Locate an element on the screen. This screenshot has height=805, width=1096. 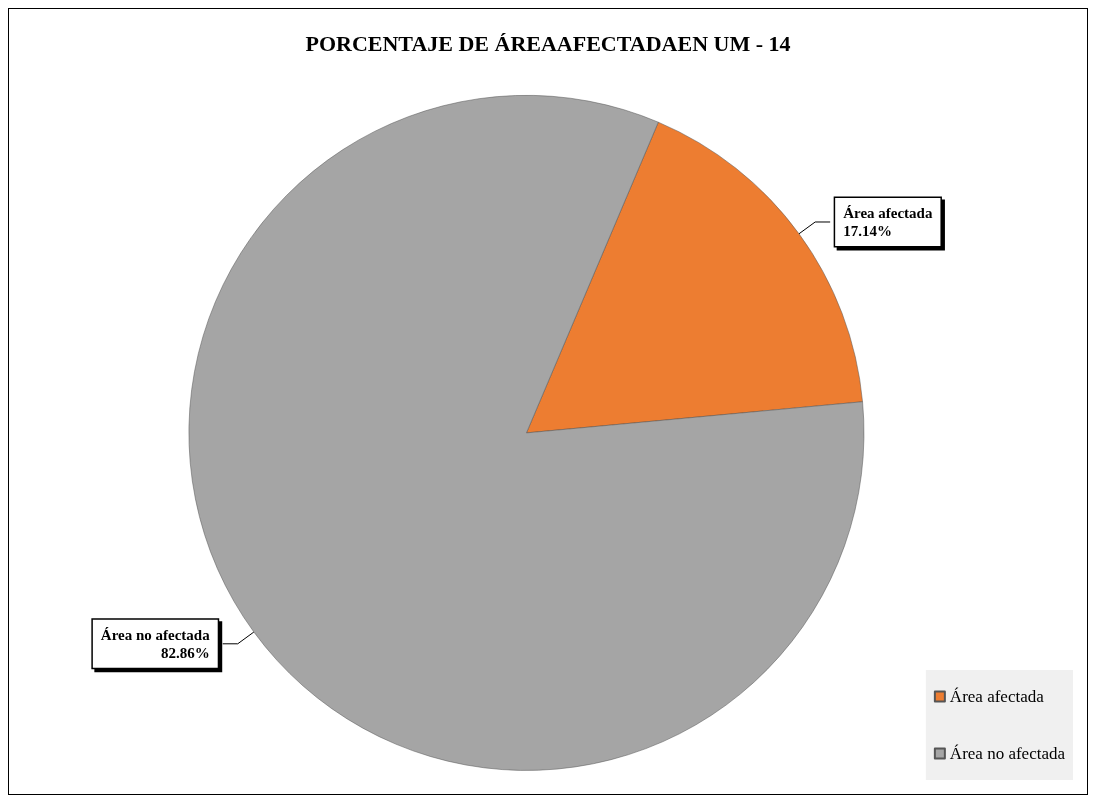
data-label: 17.14% is located at coordinates (867, 230).